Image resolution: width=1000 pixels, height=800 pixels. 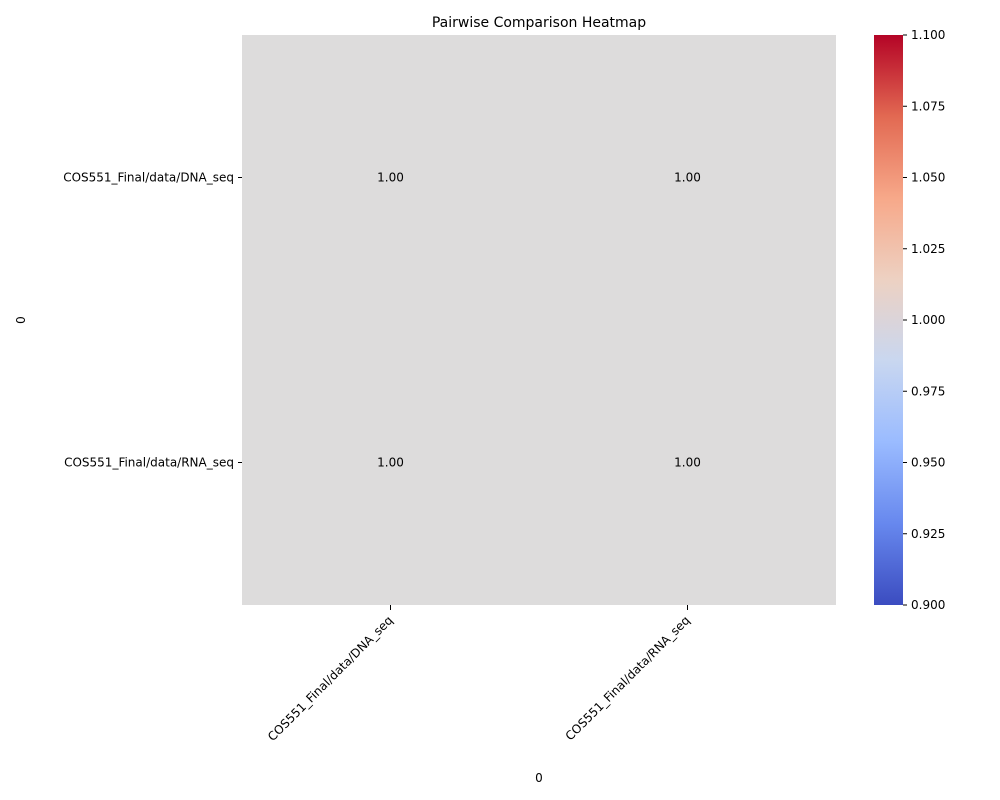 I want to click on colorbar-tick-label: 0.900, so click(x=928, y=605).